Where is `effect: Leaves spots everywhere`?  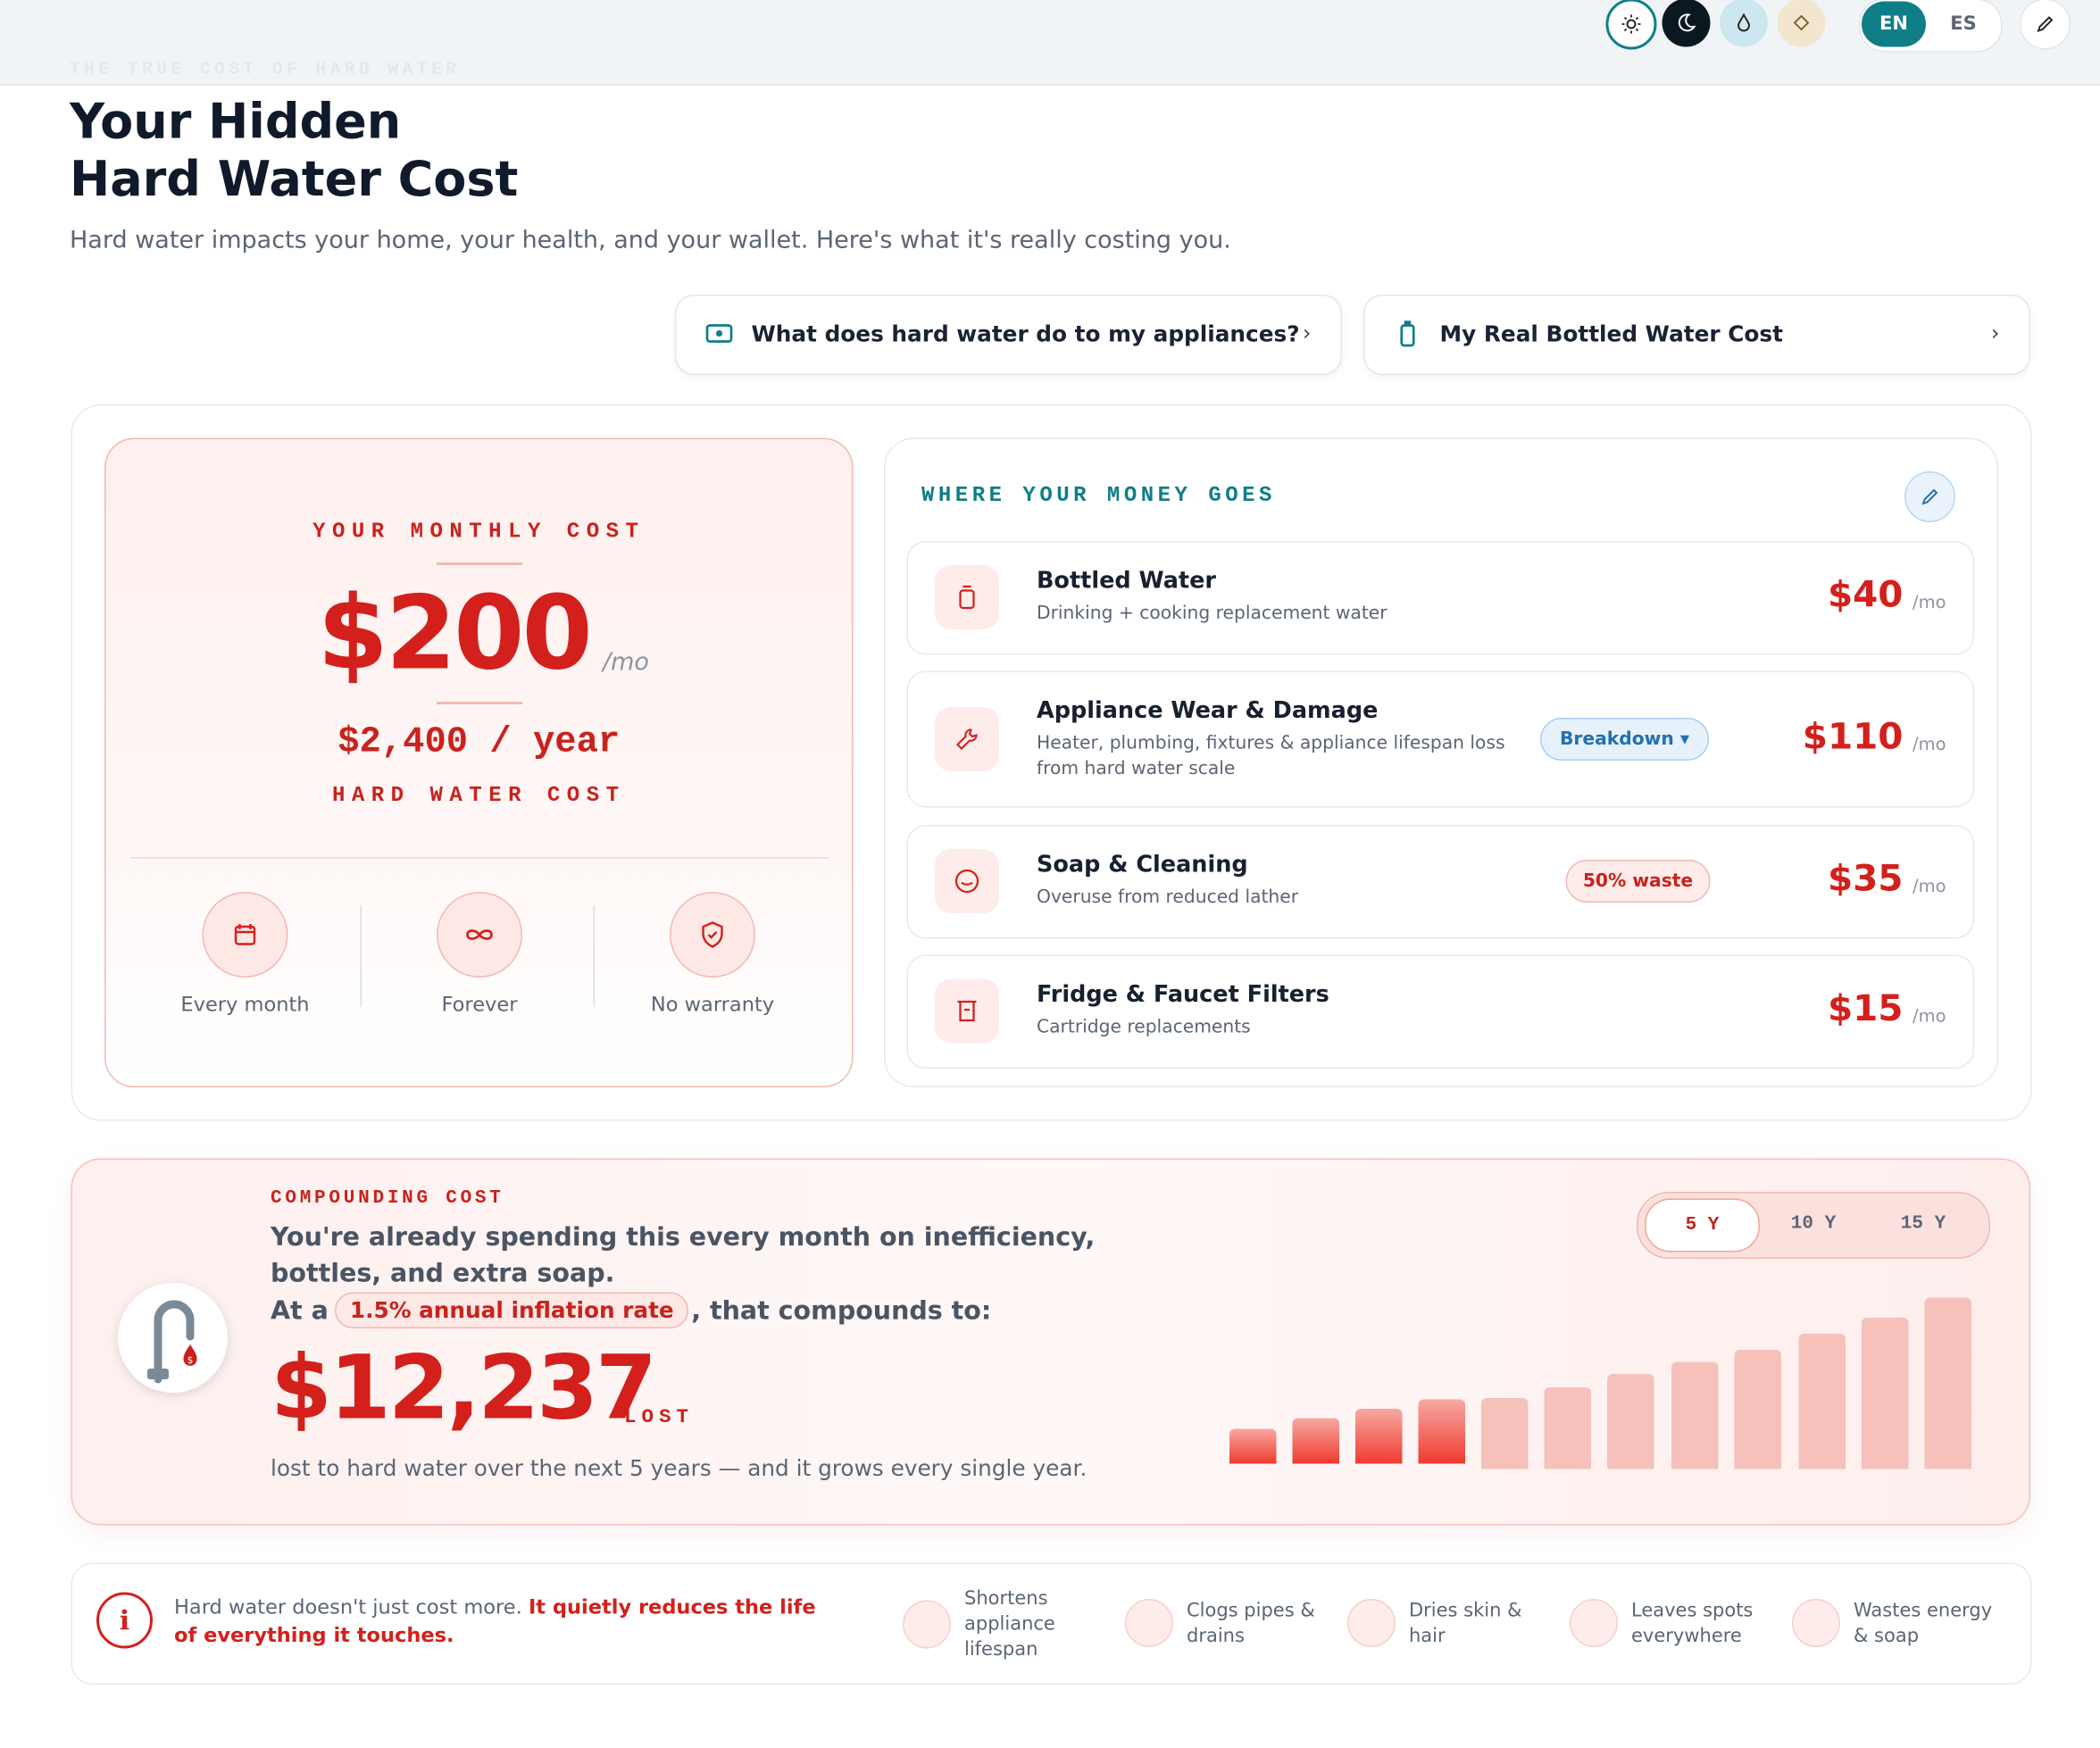
effect: Leaves spots everywhere is located at coordinates (1668, 1624).